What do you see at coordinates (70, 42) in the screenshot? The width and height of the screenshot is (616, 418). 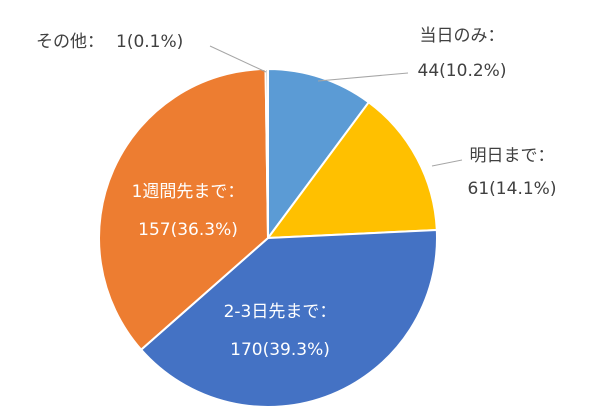 I see `category-label: その他：` at bounding box center [70, 42].